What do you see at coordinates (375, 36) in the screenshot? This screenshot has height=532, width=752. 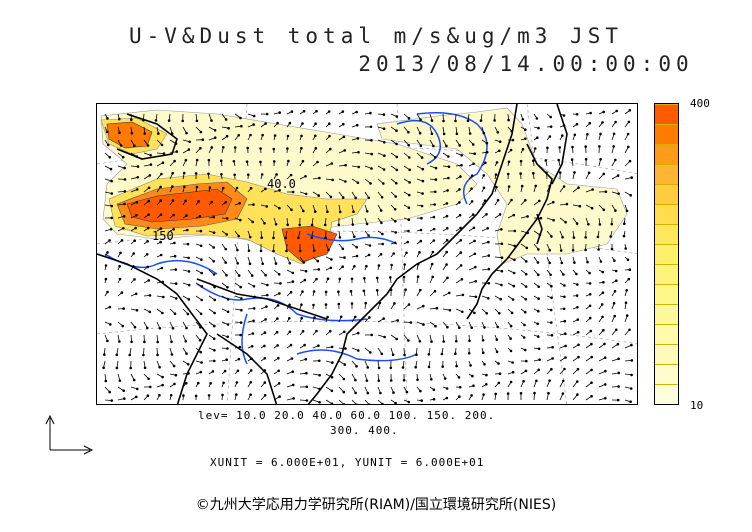 I see `map-title: U-V&Dust total m/s&ug/m3 JST` at bounding box center [375, 36].